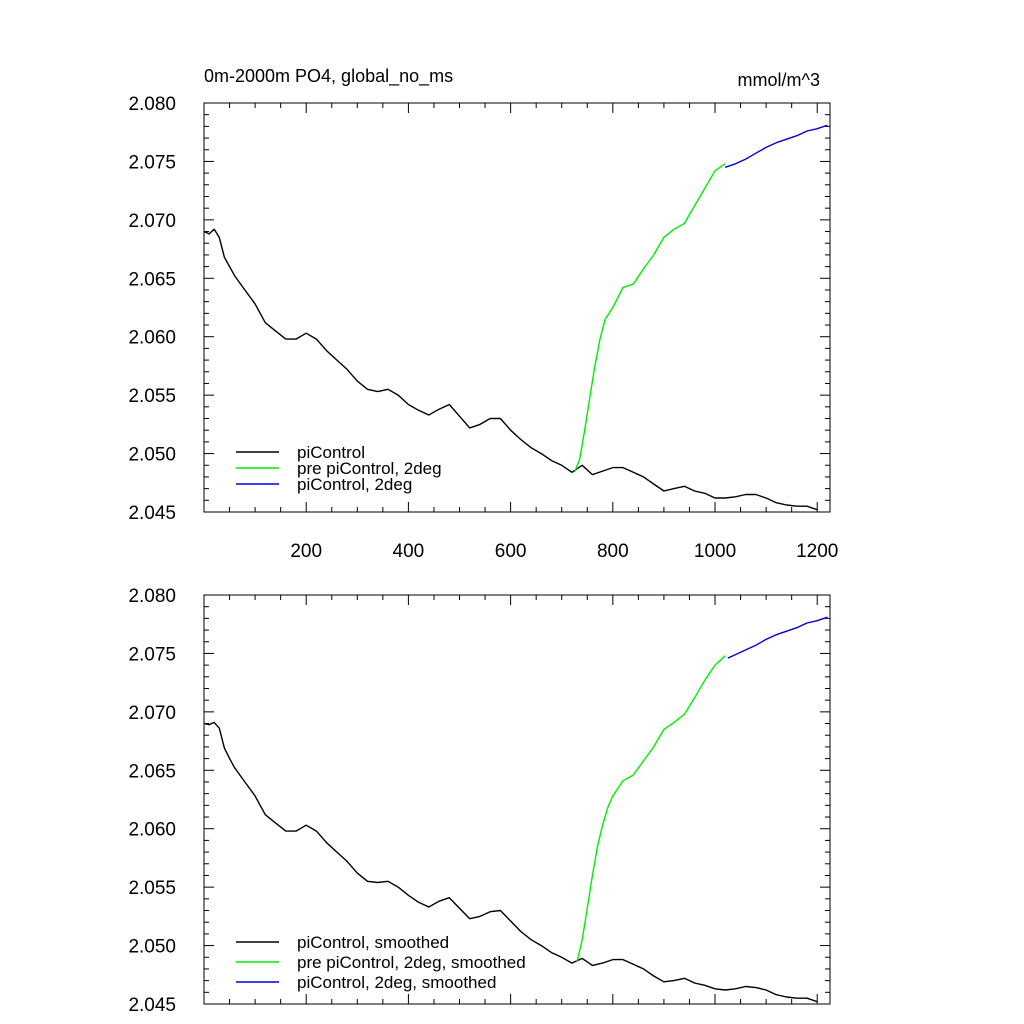  I want to click on x-tick-label: 1200, so click(817, 551).